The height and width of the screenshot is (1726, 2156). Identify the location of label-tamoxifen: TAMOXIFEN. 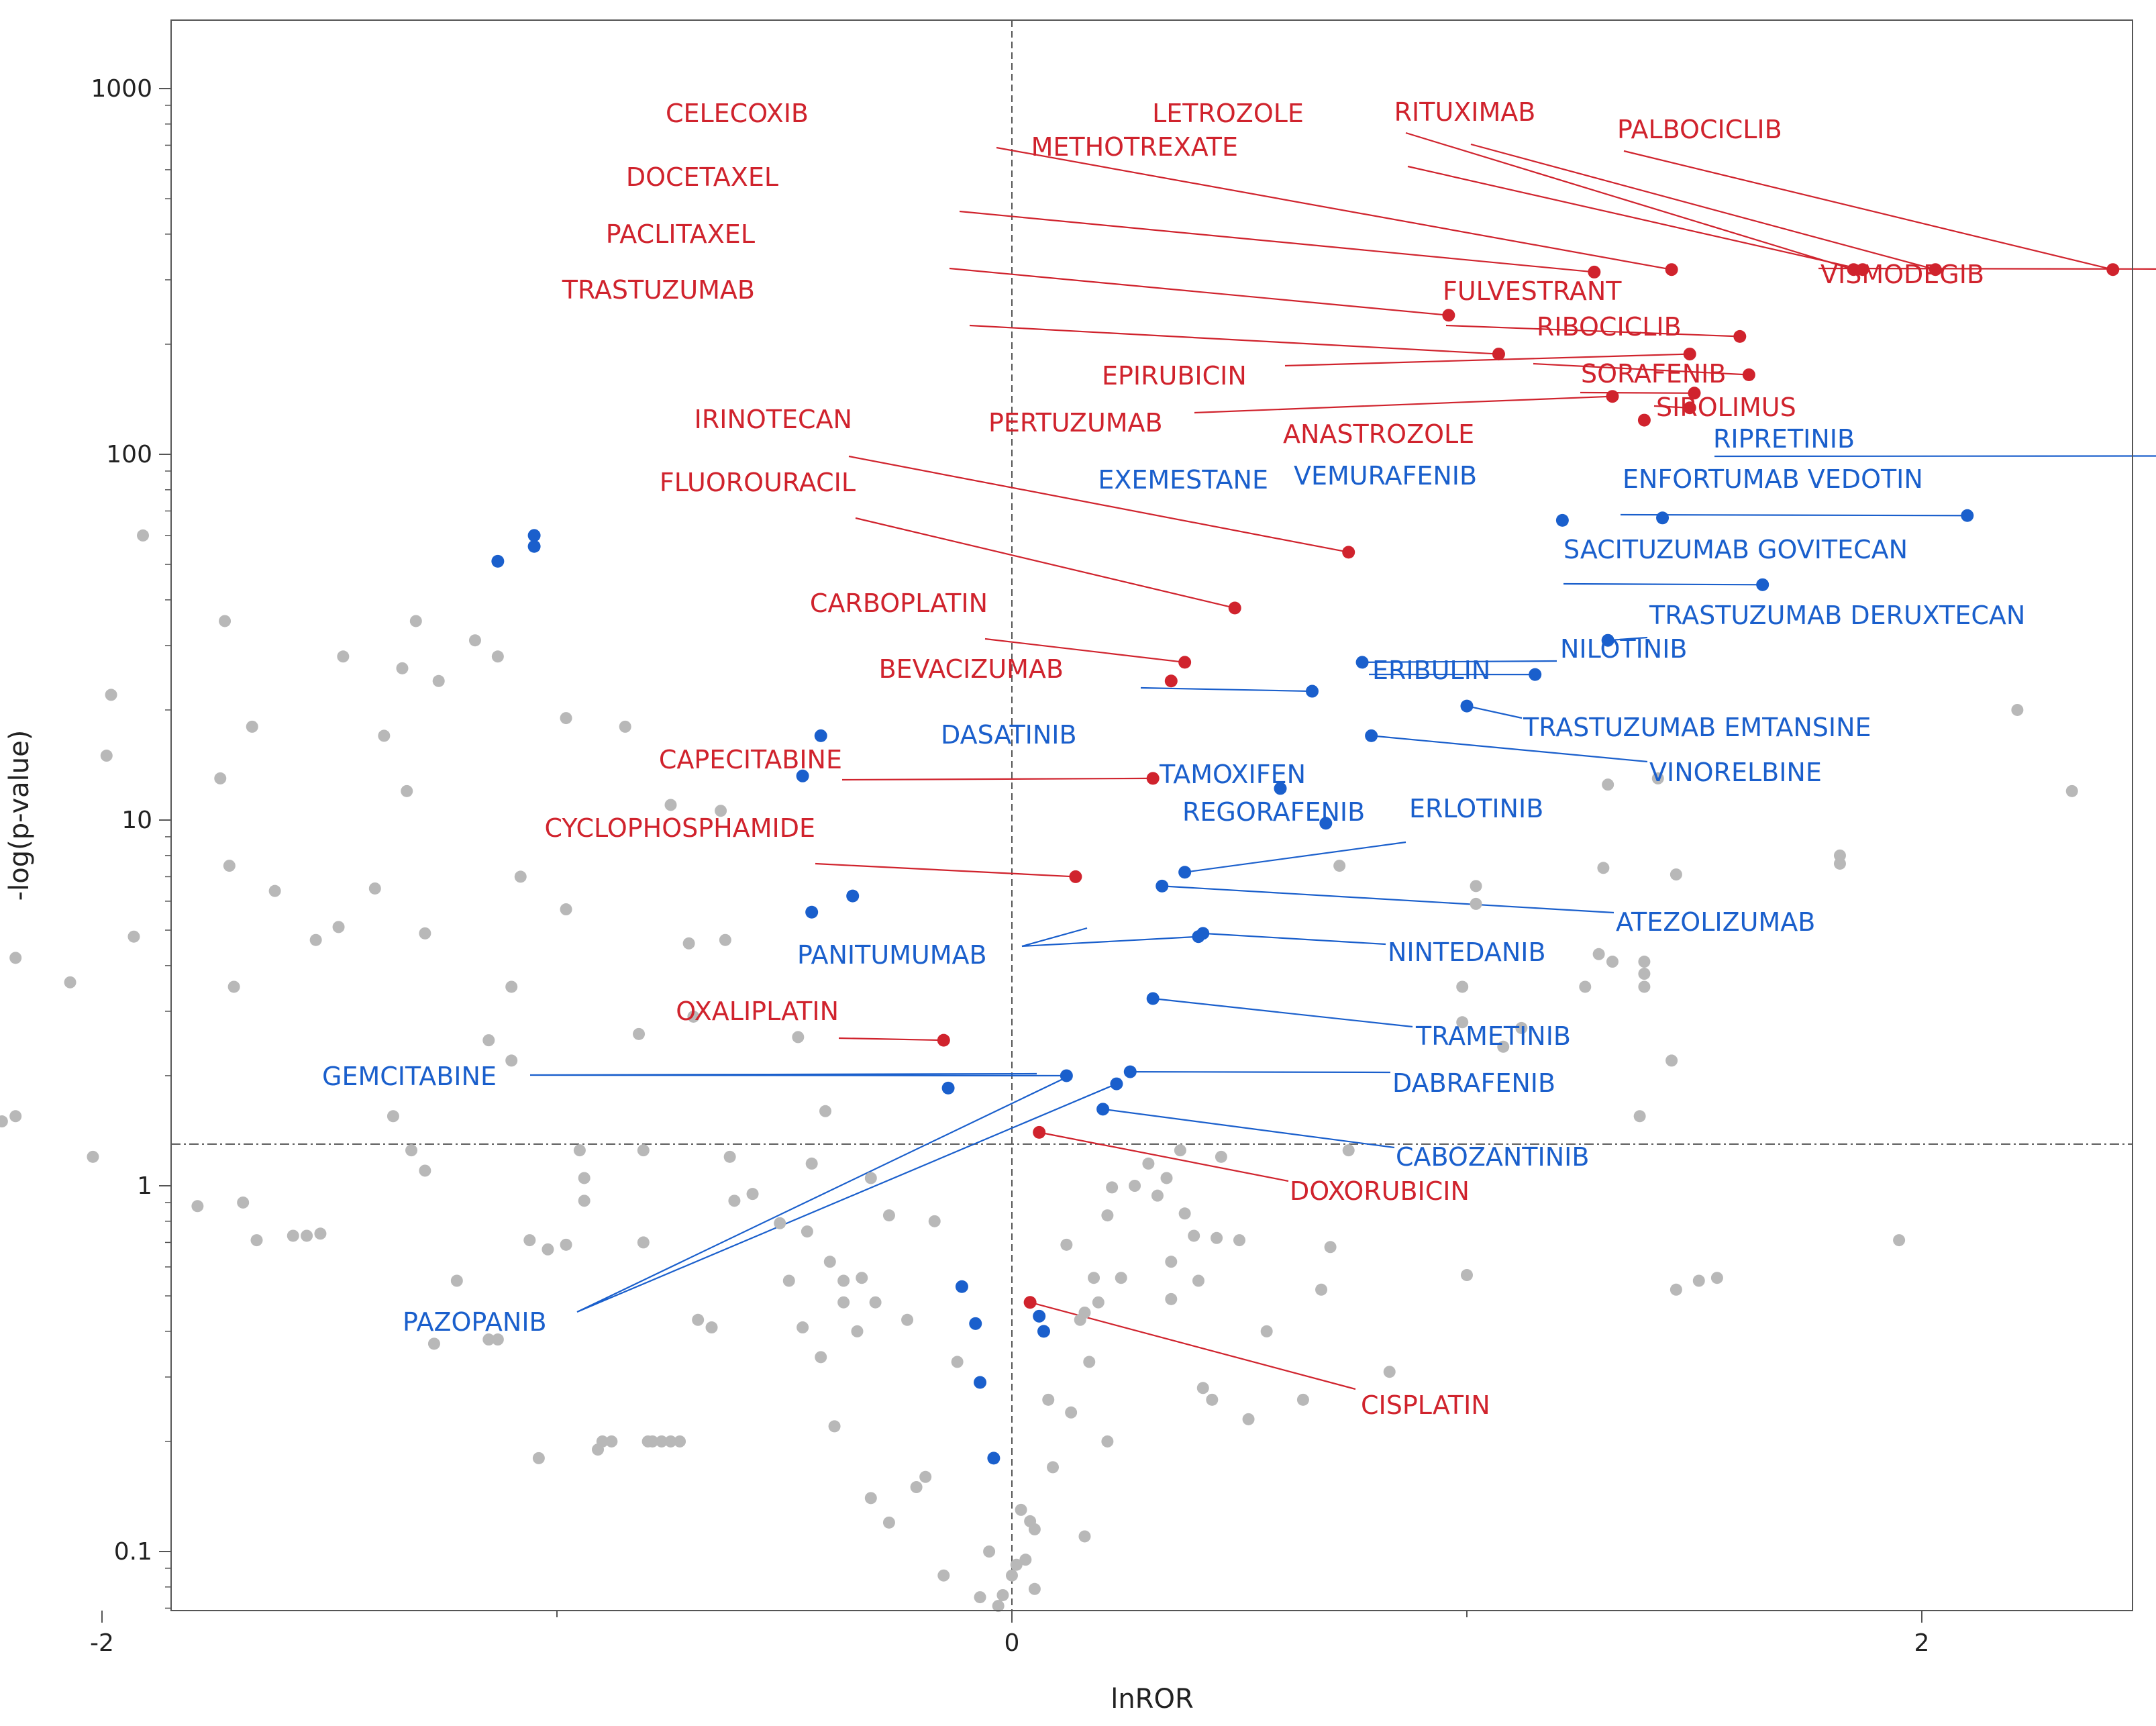
(1232, 774).